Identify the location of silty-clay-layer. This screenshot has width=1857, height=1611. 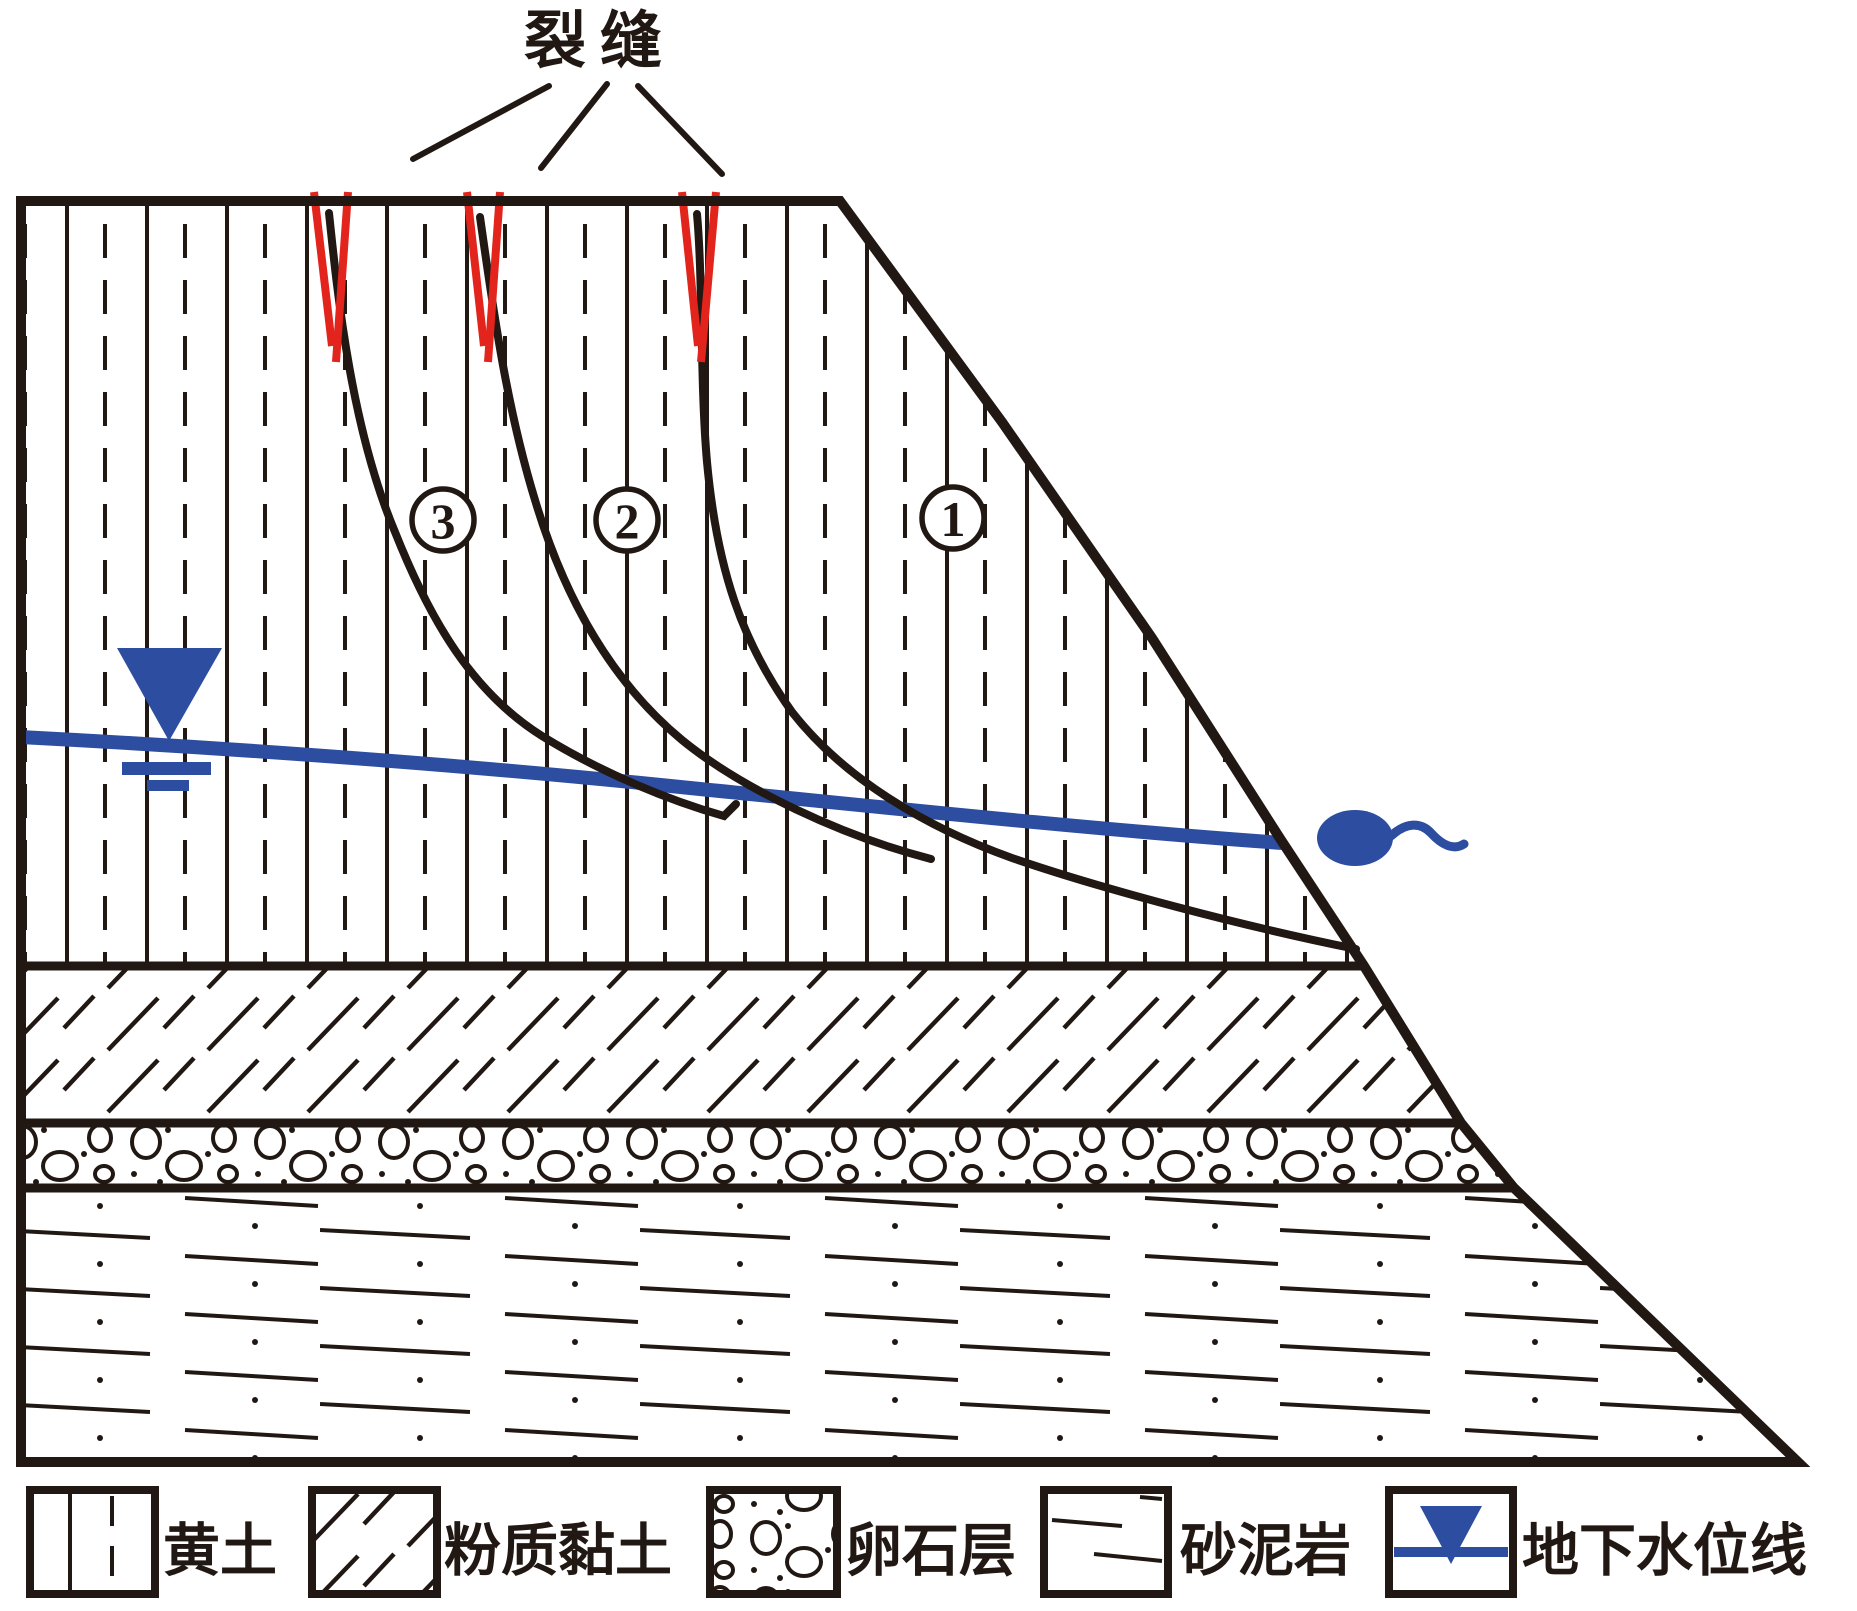
(741, 1044).